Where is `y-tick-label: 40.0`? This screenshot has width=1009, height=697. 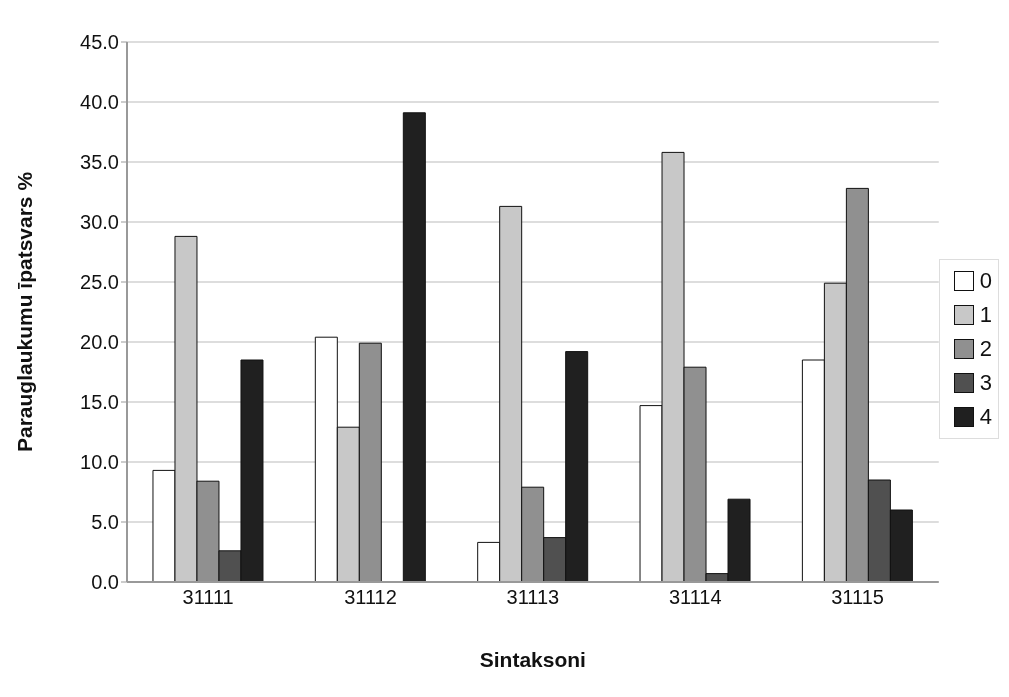
y-tick-label: 40.0 is located at coordinates (99, 102).